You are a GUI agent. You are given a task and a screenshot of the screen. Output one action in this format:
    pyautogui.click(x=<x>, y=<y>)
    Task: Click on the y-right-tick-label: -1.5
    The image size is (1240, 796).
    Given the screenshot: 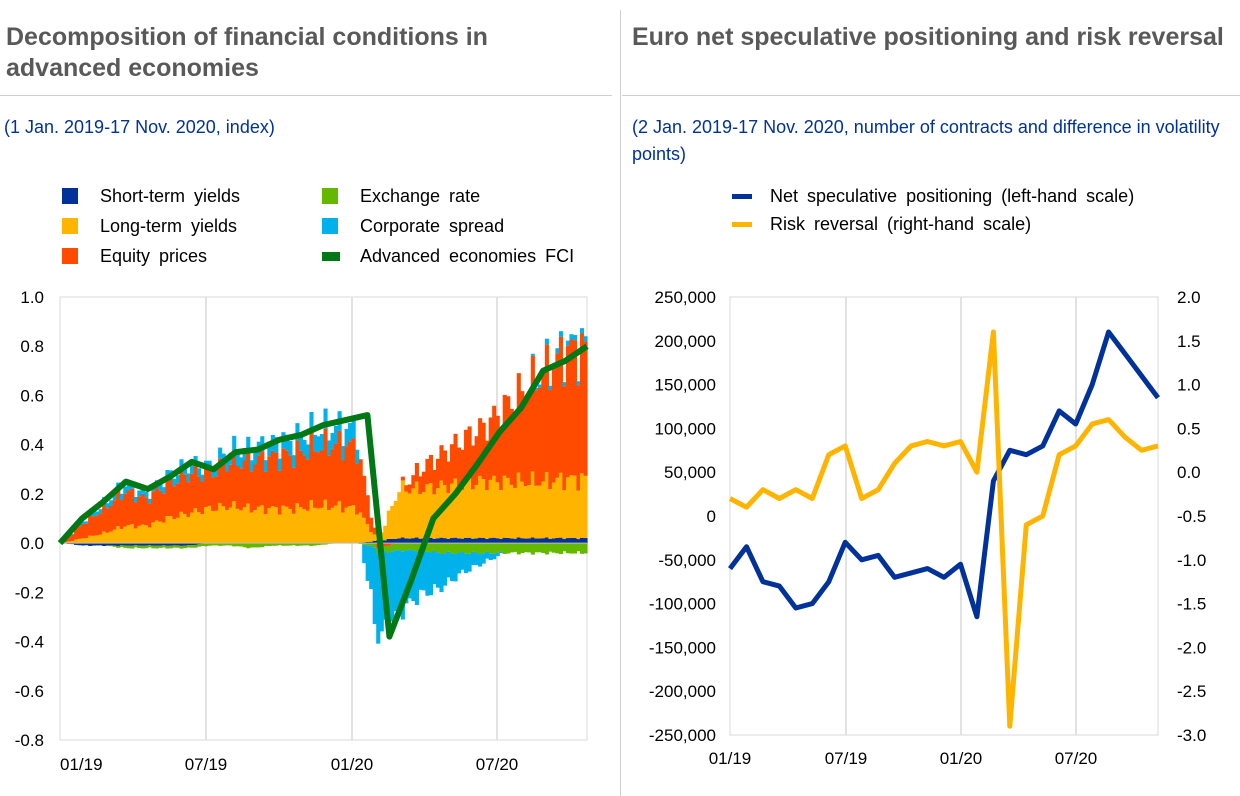 What is the action you would take?
    pyautogui.click(x=1191, y=604)
    